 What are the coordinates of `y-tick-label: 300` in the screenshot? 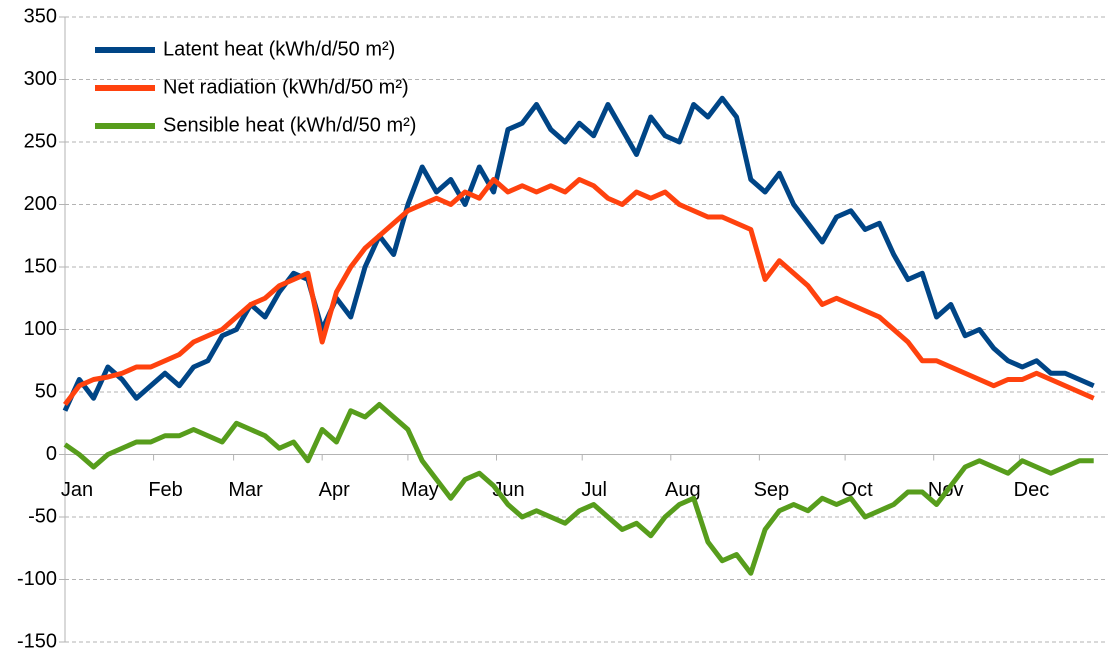 It's located at (40, 79).